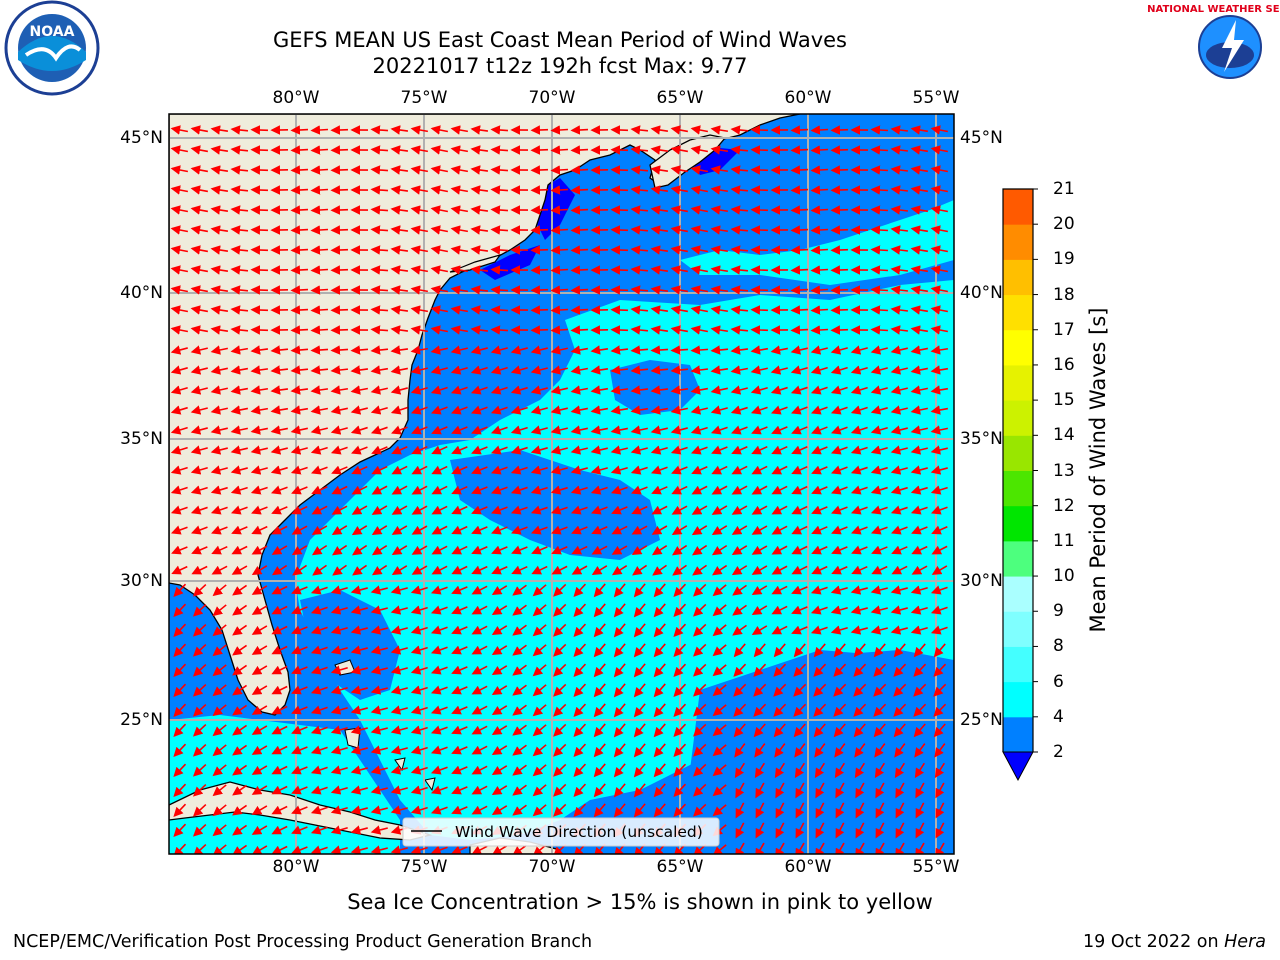 The width and height of the screenshot is (1280, 960). I want to click on map-legend: Wind Wave Direction (unscaled), so click(561, 832).